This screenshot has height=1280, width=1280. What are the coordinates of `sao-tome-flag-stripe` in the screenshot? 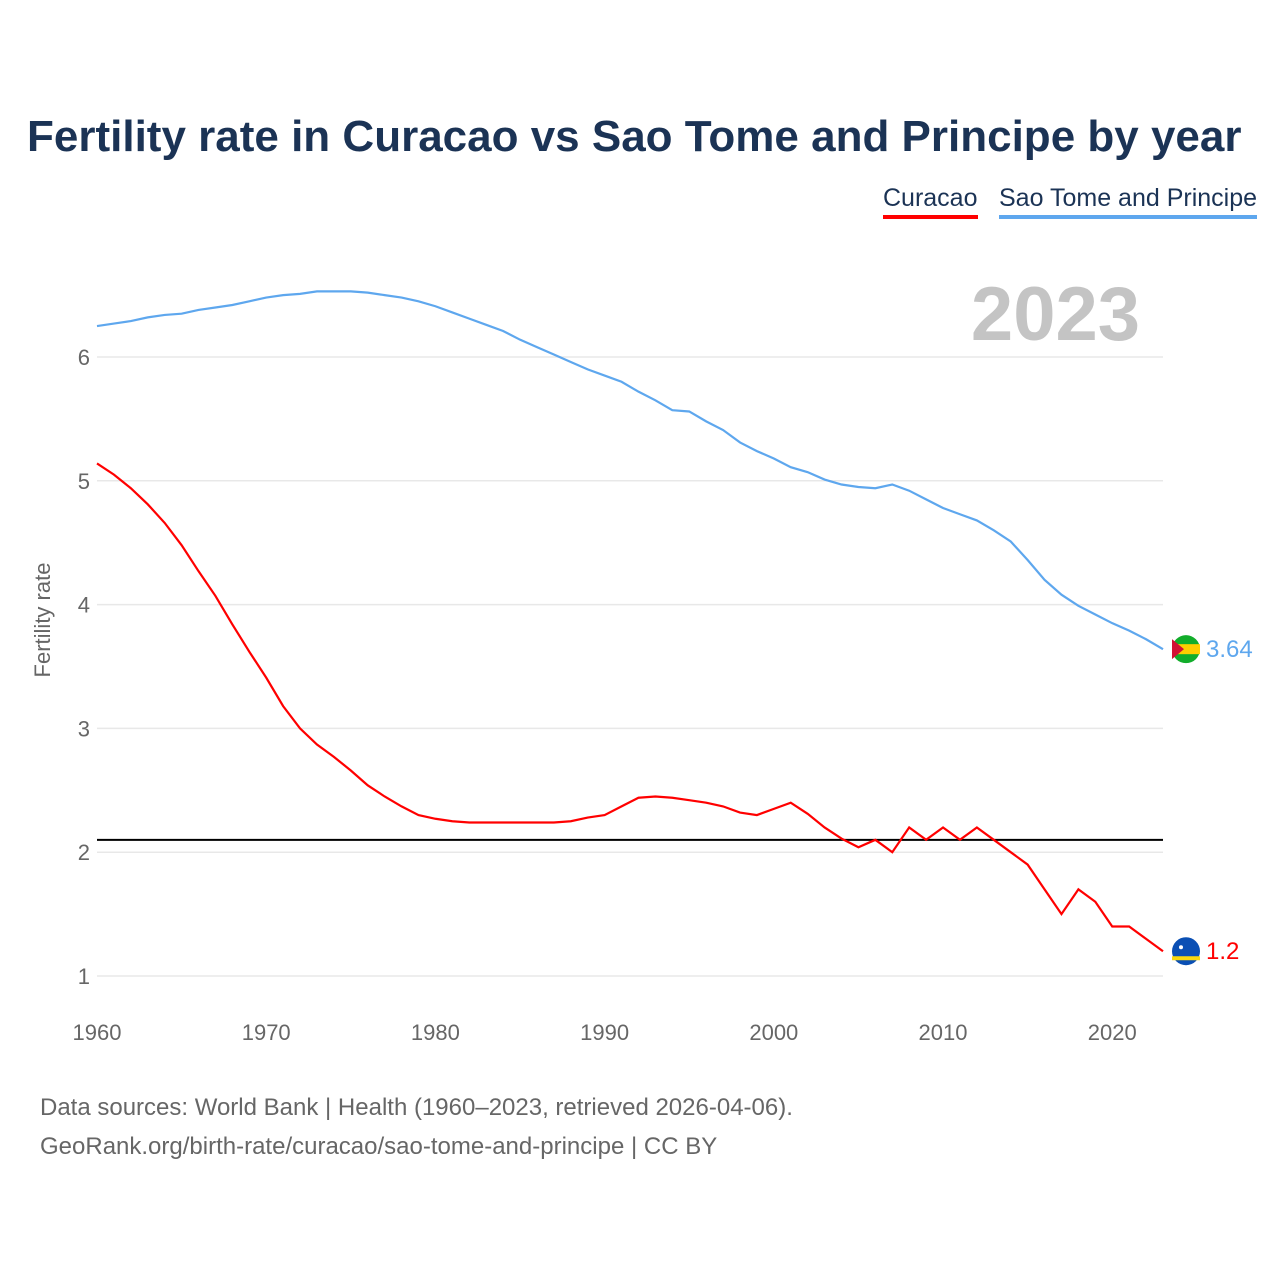 It's located at (1186, 649).